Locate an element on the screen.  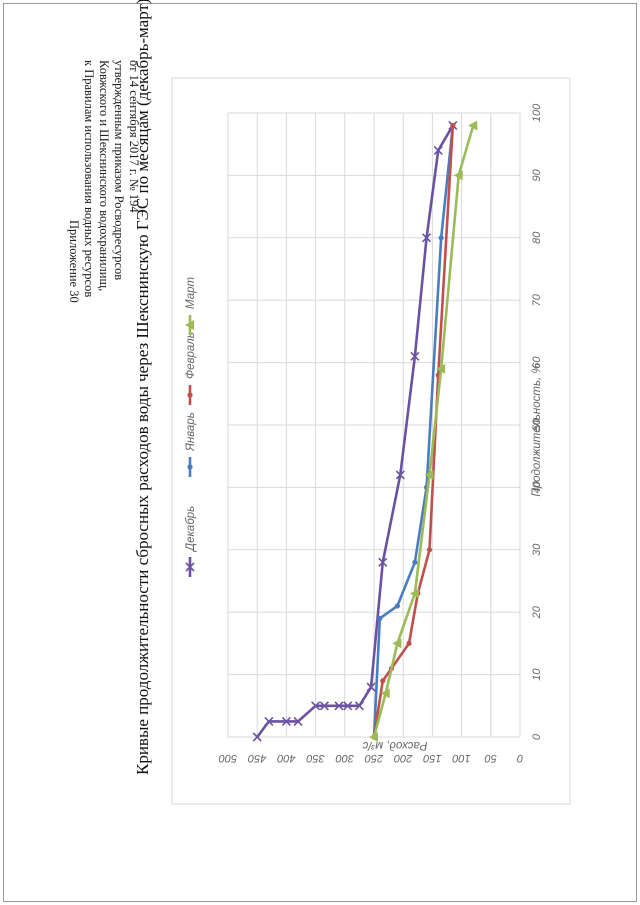
legend-label-2: Февраль is located at coordinates (191, 355).